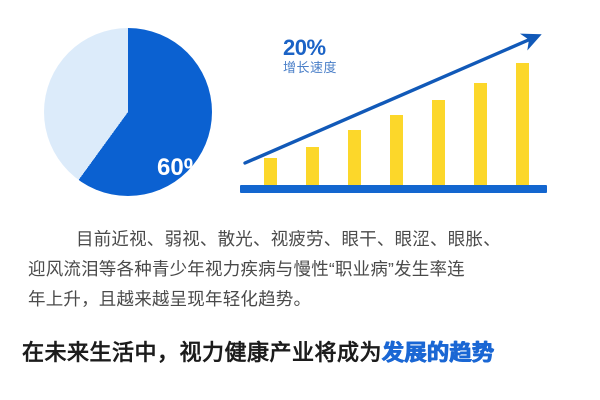 The width and height of the screenshot is (600, 400). I want to click on paragraph-line-2: 迎风流泪等各种青少年视力疾病与慢性“职业病”发生率连, so click(246, 269).